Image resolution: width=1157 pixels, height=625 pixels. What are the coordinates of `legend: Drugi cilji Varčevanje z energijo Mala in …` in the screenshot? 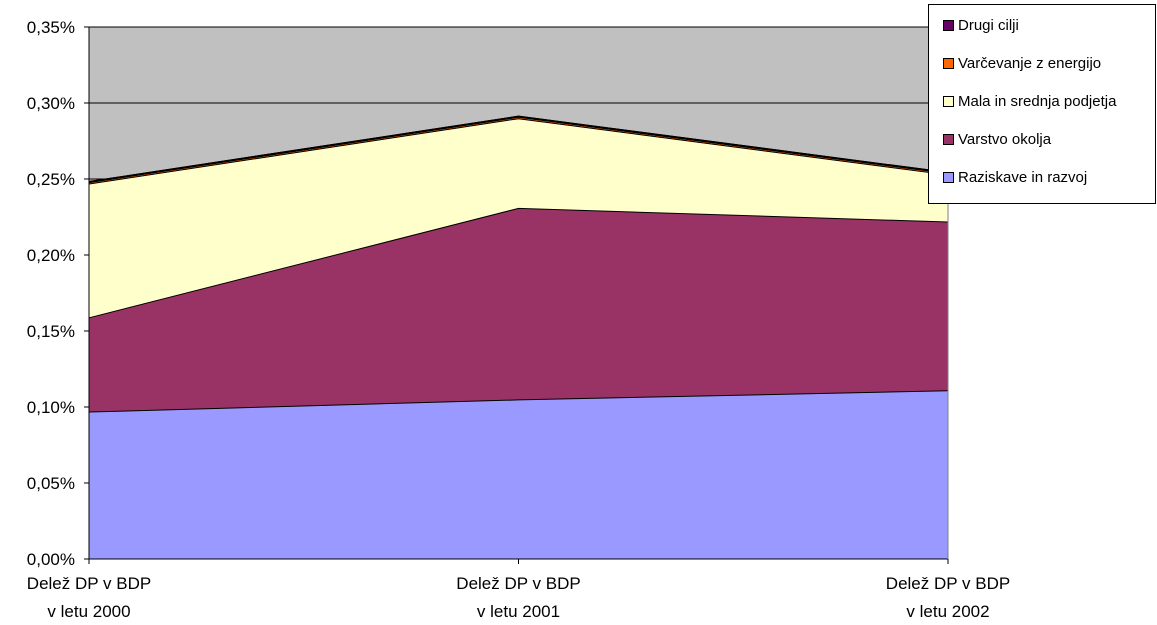 It's located at (1042, 104).